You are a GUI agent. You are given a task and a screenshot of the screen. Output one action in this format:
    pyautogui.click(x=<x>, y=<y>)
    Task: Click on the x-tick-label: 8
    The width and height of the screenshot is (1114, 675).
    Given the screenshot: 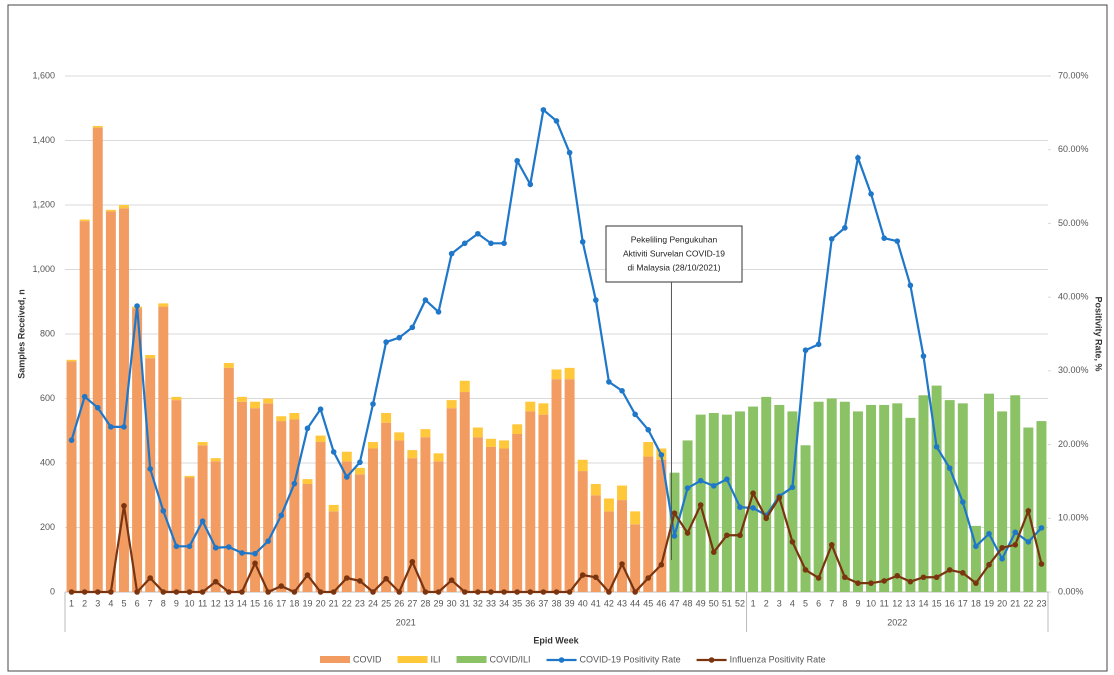 What is the action you would take?
    pyautogui.click(x=844, y=603)
    